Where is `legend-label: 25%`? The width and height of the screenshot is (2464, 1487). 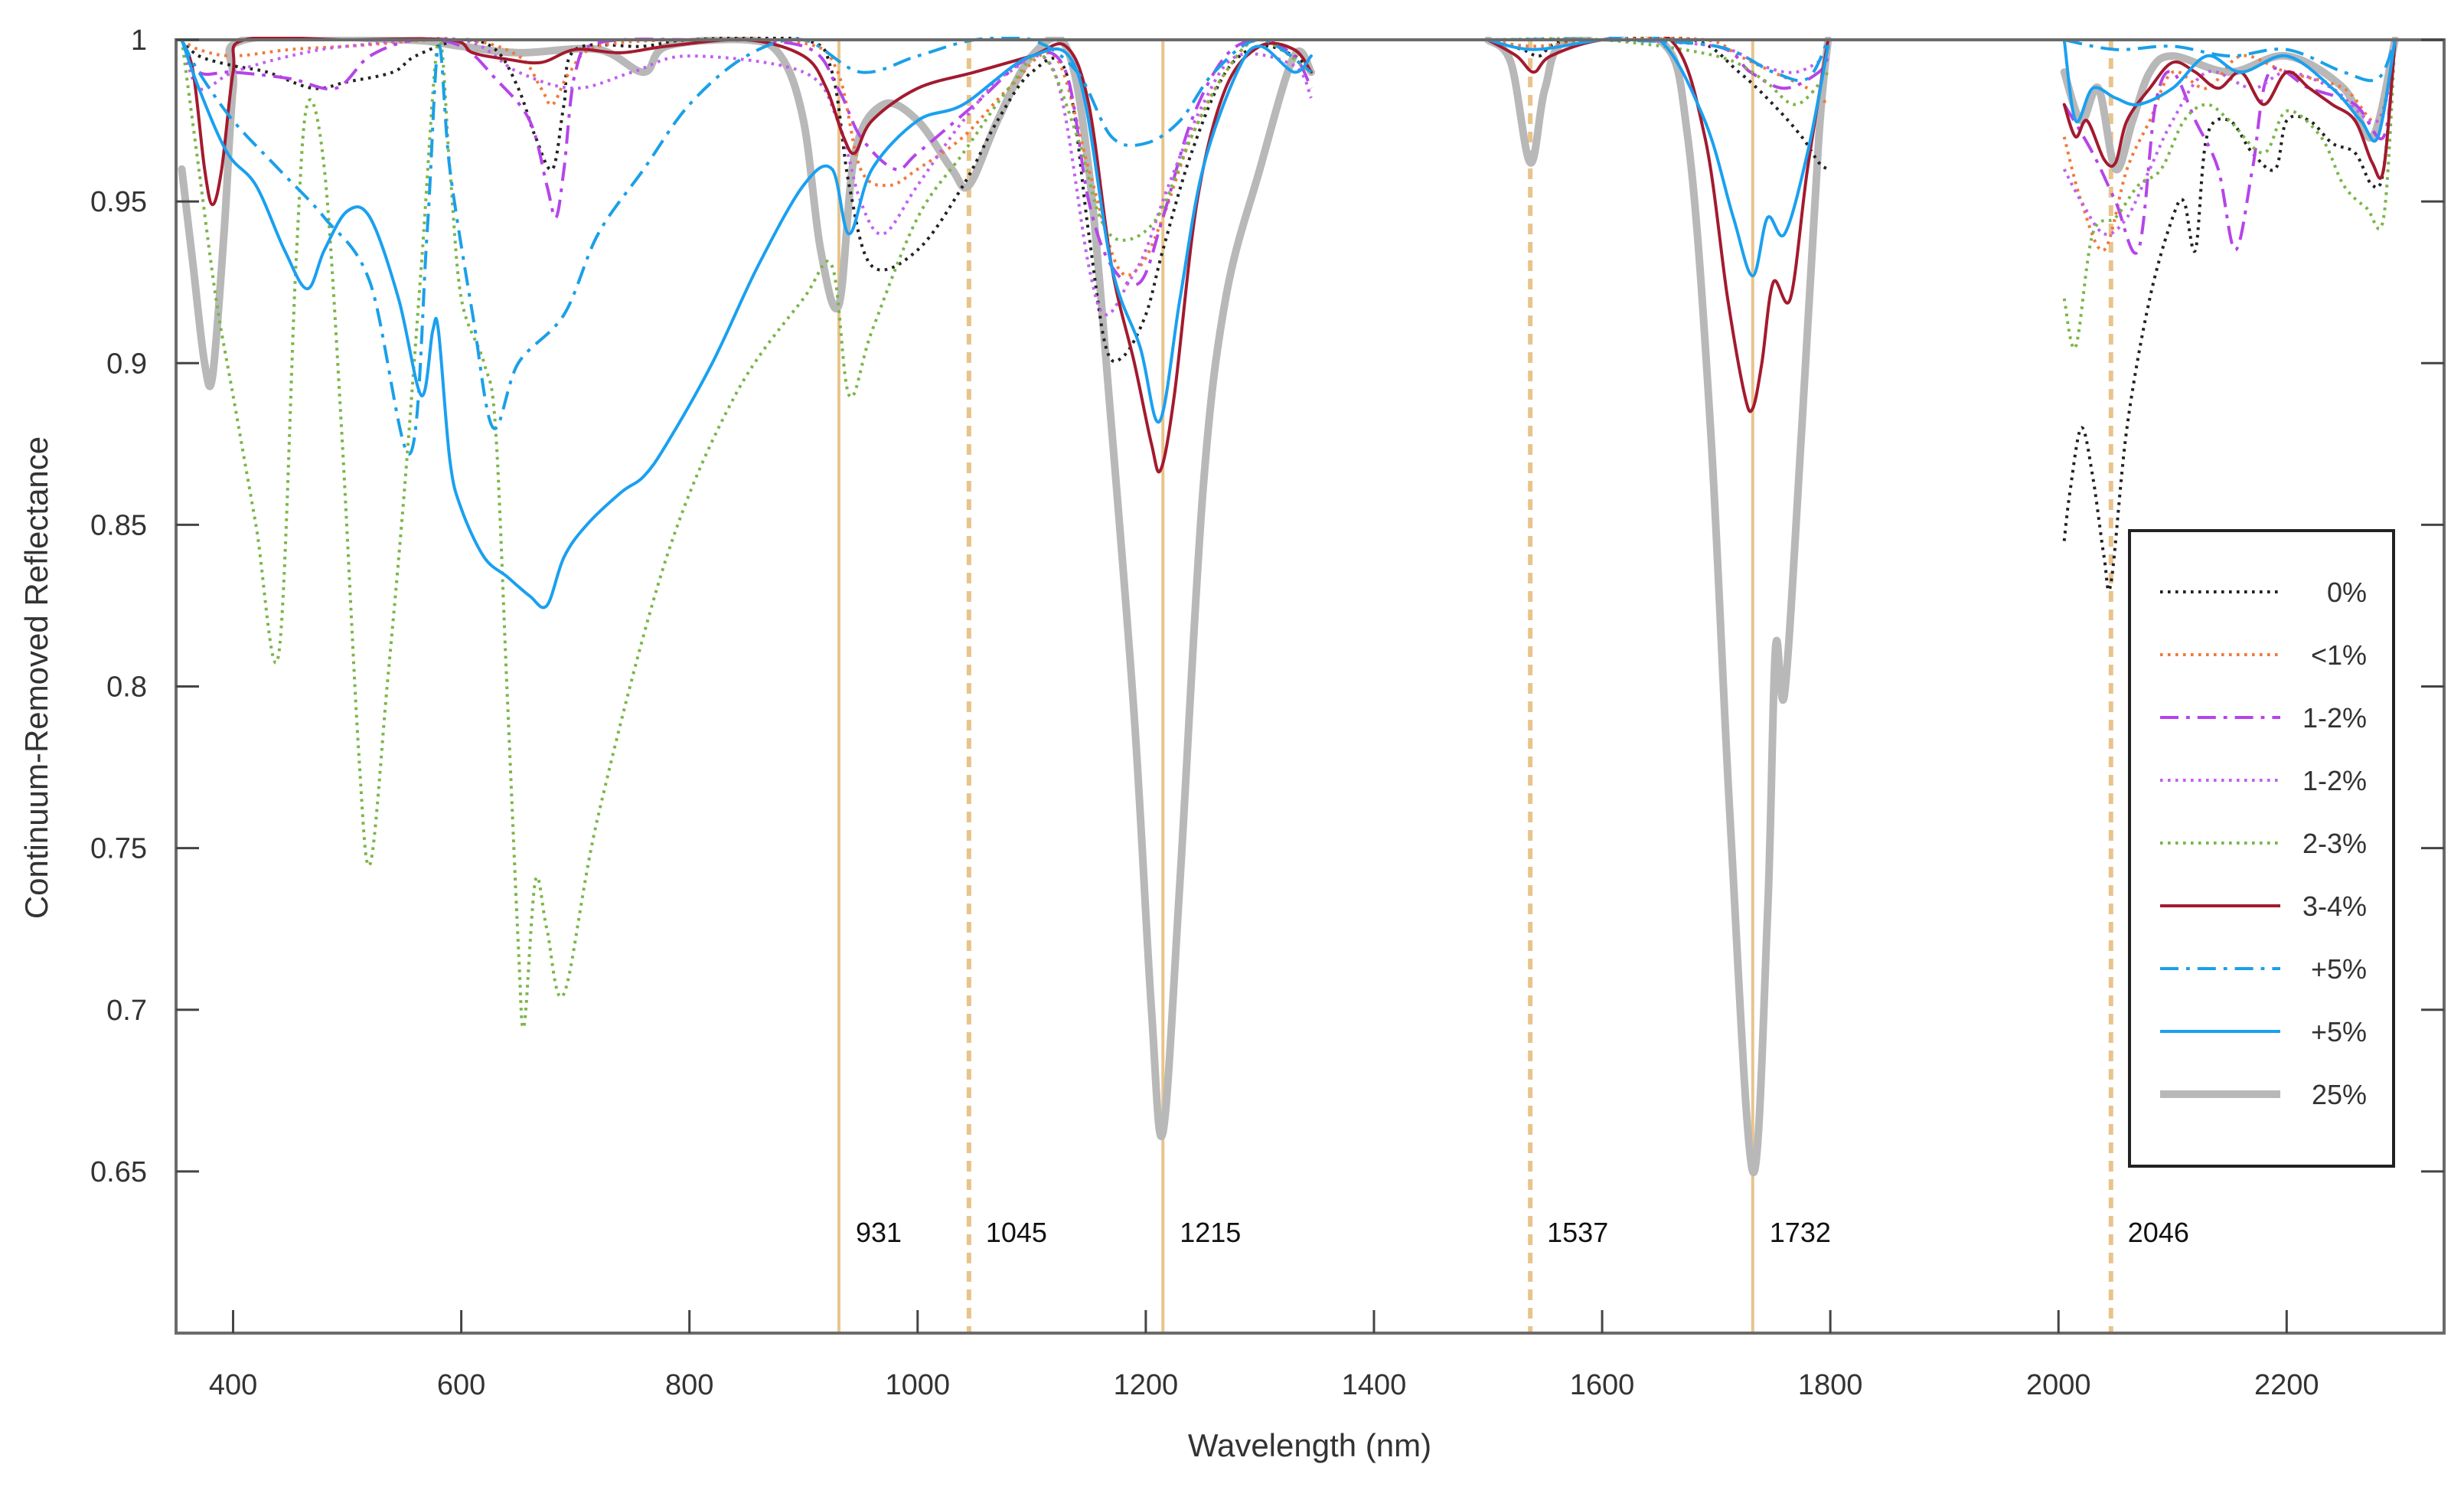 legend-label: 25% is located at coordinates (2339, 1094).